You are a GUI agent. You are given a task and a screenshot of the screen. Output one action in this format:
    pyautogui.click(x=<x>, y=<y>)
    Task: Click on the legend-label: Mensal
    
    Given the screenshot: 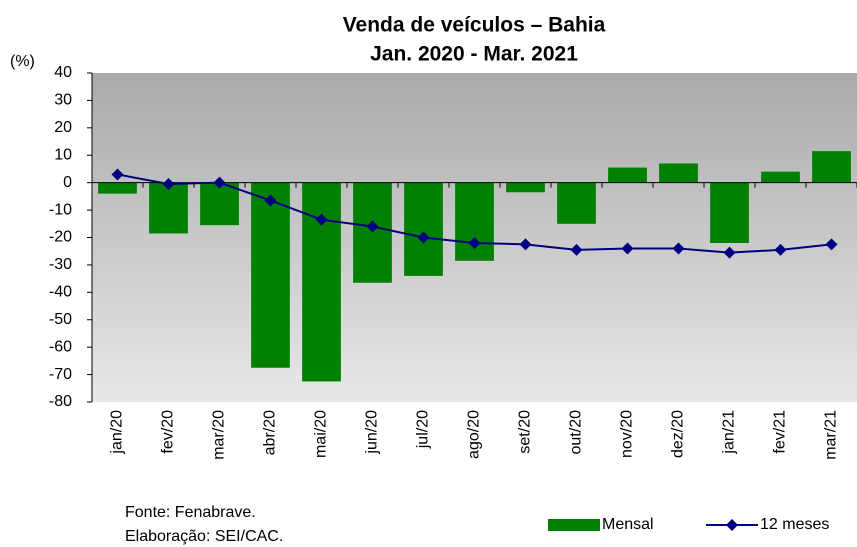 What is the action you would take?
    pyautogui.click(x=628, y=524)
    